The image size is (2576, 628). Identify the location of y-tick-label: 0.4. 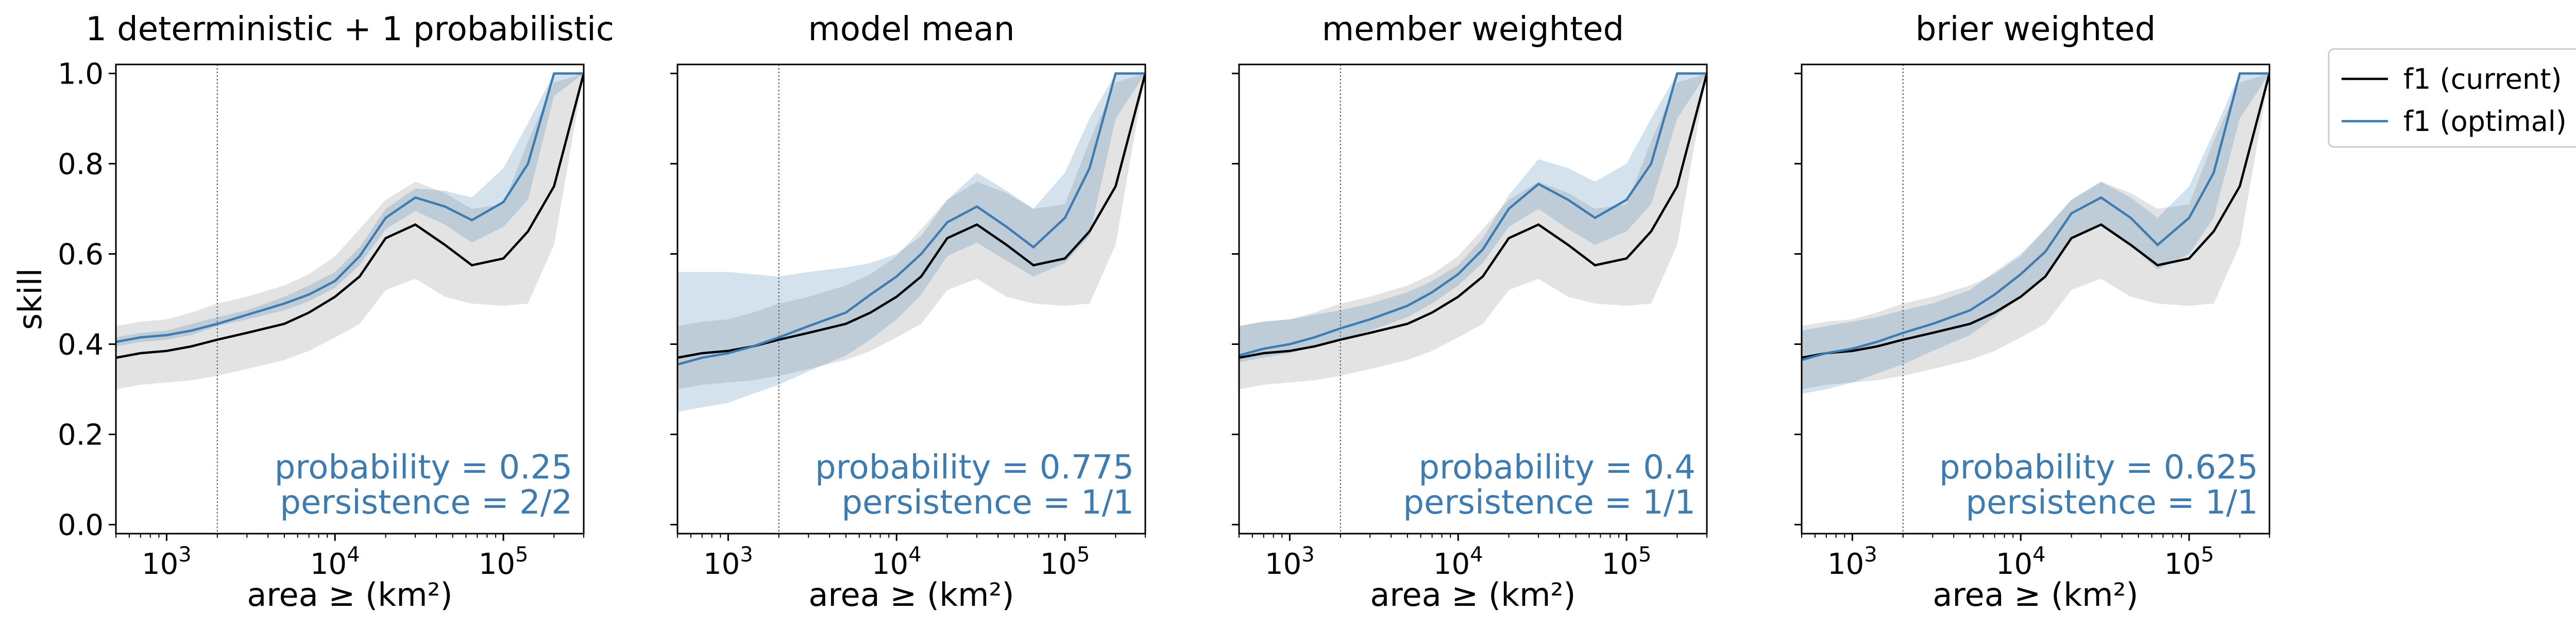
(81, 345).